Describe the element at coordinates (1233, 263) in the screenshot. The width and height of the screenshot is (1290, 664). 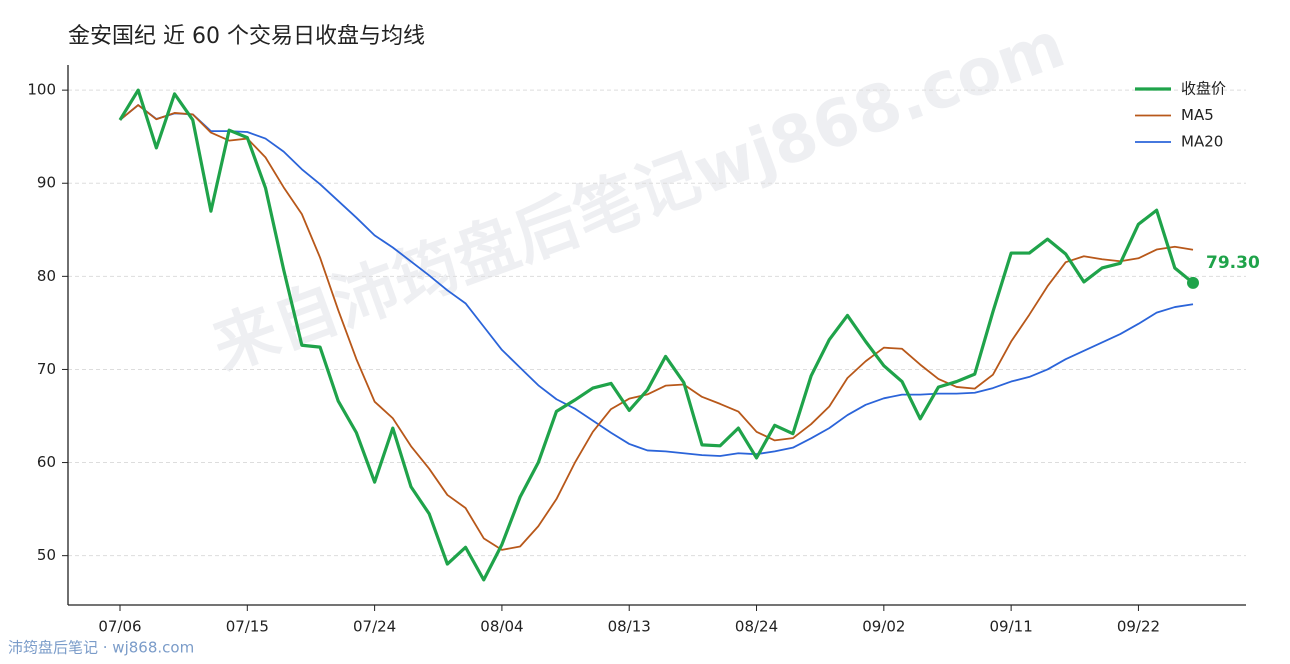
I see `value-label: 79.30` at that location.